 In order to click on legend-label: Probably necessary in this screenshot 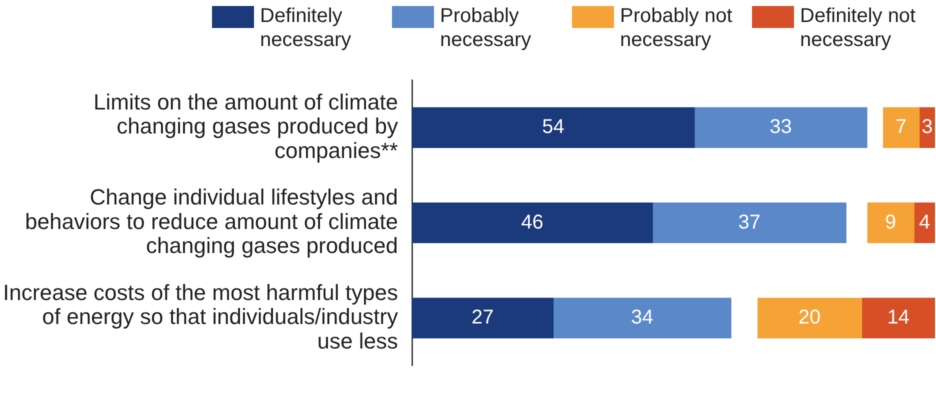, I will do `click(486, 28)`.